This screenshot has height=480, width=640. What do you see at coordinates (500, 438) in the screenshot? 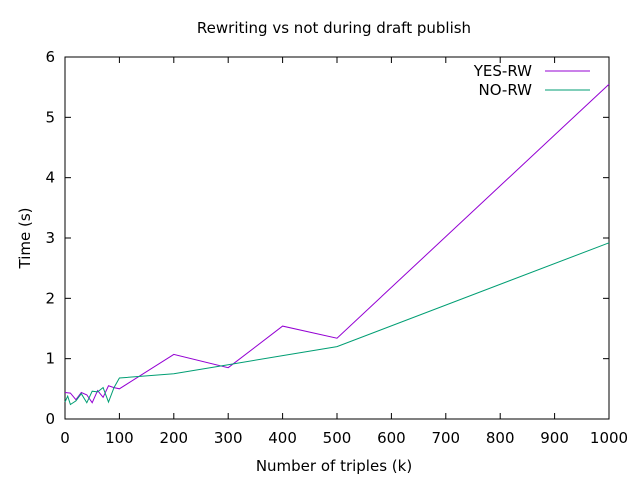
I see `x-tick-label: 800` at bounding box center [500, 438].